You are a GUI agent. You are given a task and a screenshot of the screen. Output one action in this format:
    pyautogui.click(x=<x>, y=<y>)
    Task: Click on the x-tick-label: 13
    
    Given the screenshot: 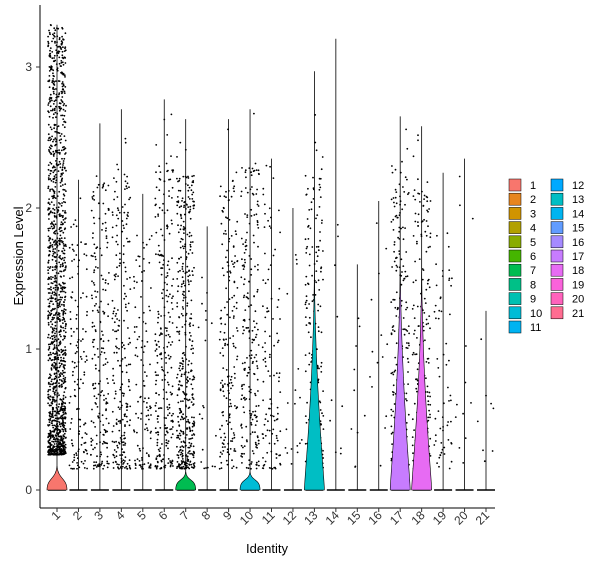 What is the action you would take?
    pyautogui.click(x=311, y=518)
    